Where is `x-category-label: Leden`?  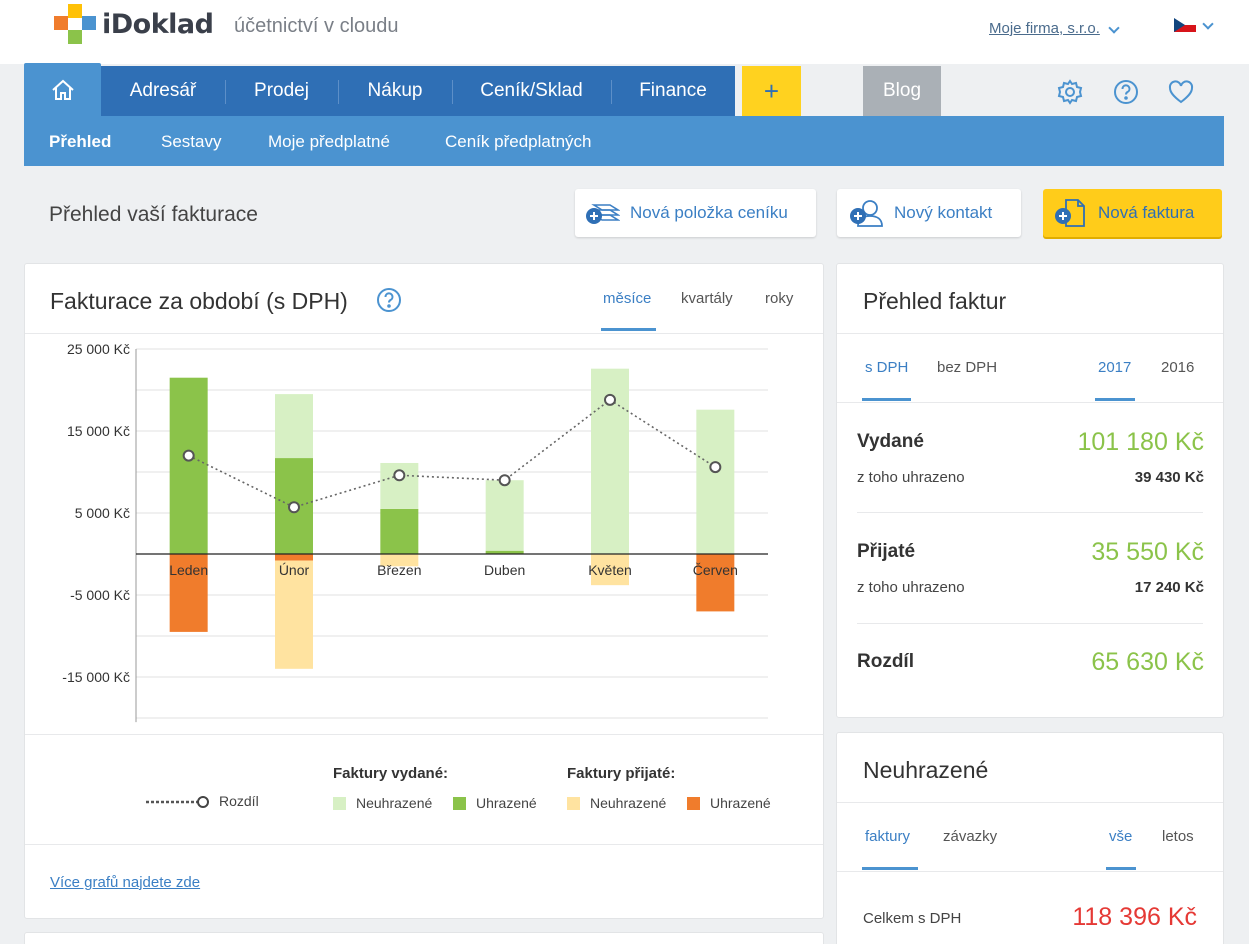
x-category-label: Leden is located at coordinates (188, 570).